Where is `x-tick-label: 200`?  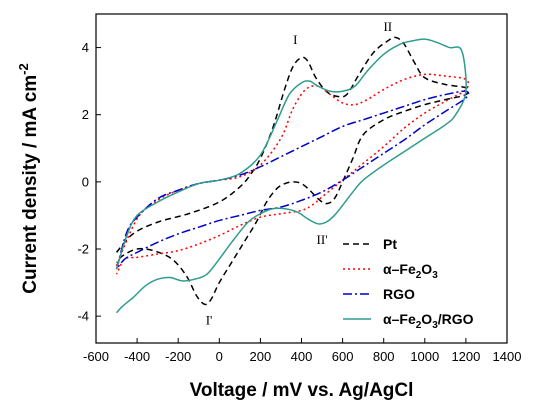
x-tick-label: 200 is located at coordinates (261, 356).